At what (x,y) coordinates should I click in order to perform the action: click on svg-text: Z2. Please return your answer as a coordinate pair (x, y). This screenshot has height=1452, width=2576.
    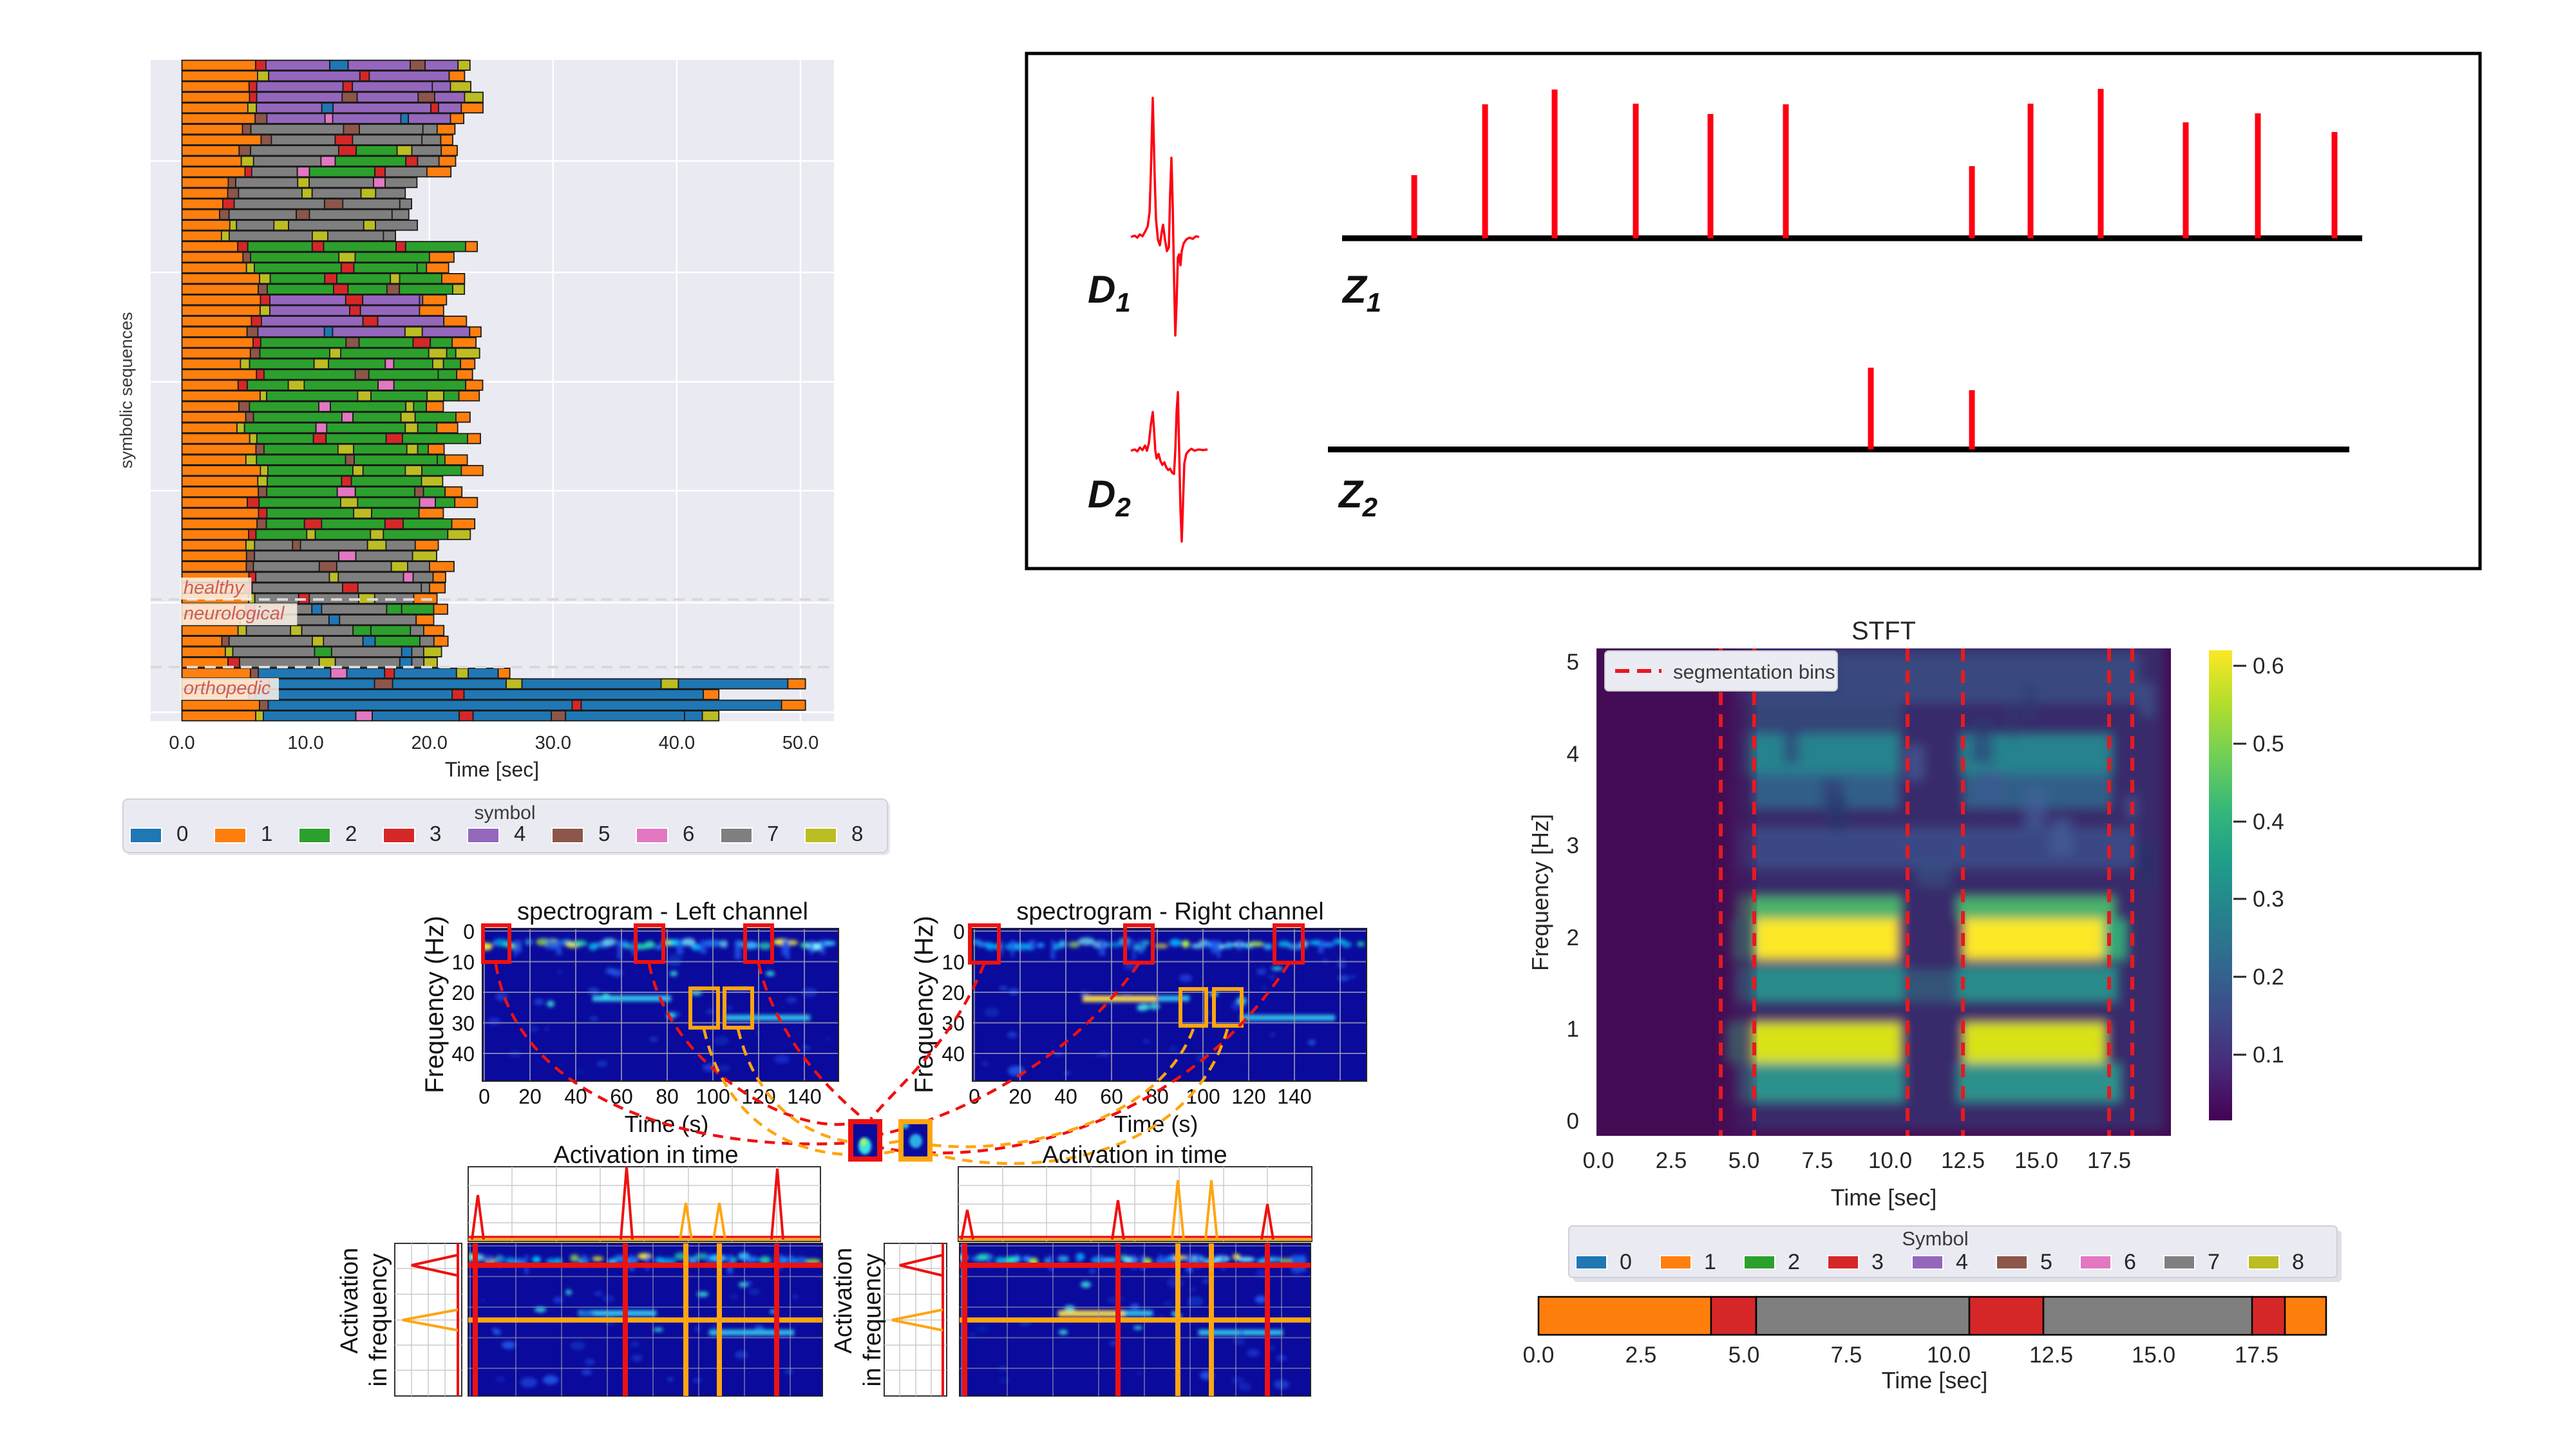
    Looking at the image, I should click on (1358, 497).